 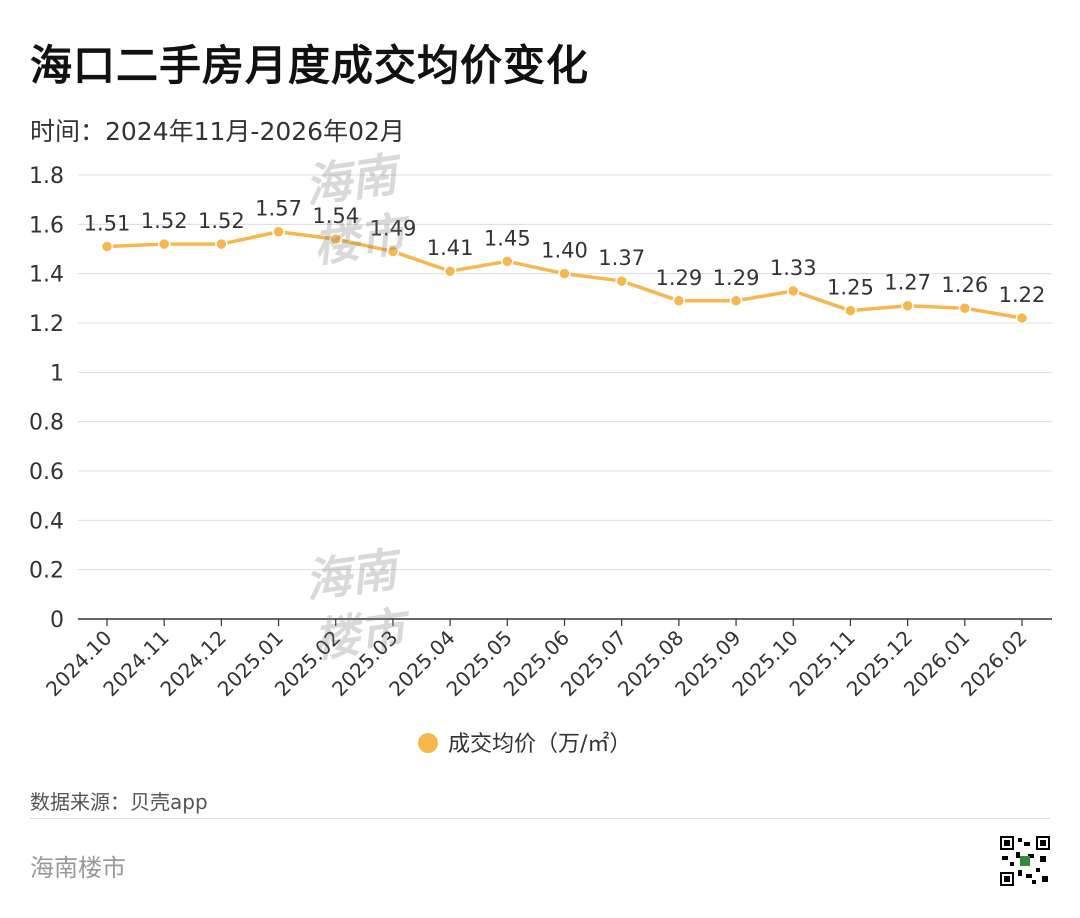 What do you see at coordinates (393, 228) in the screenshot?
I see `data-label: 1.49` at bounding box center [393, 228].